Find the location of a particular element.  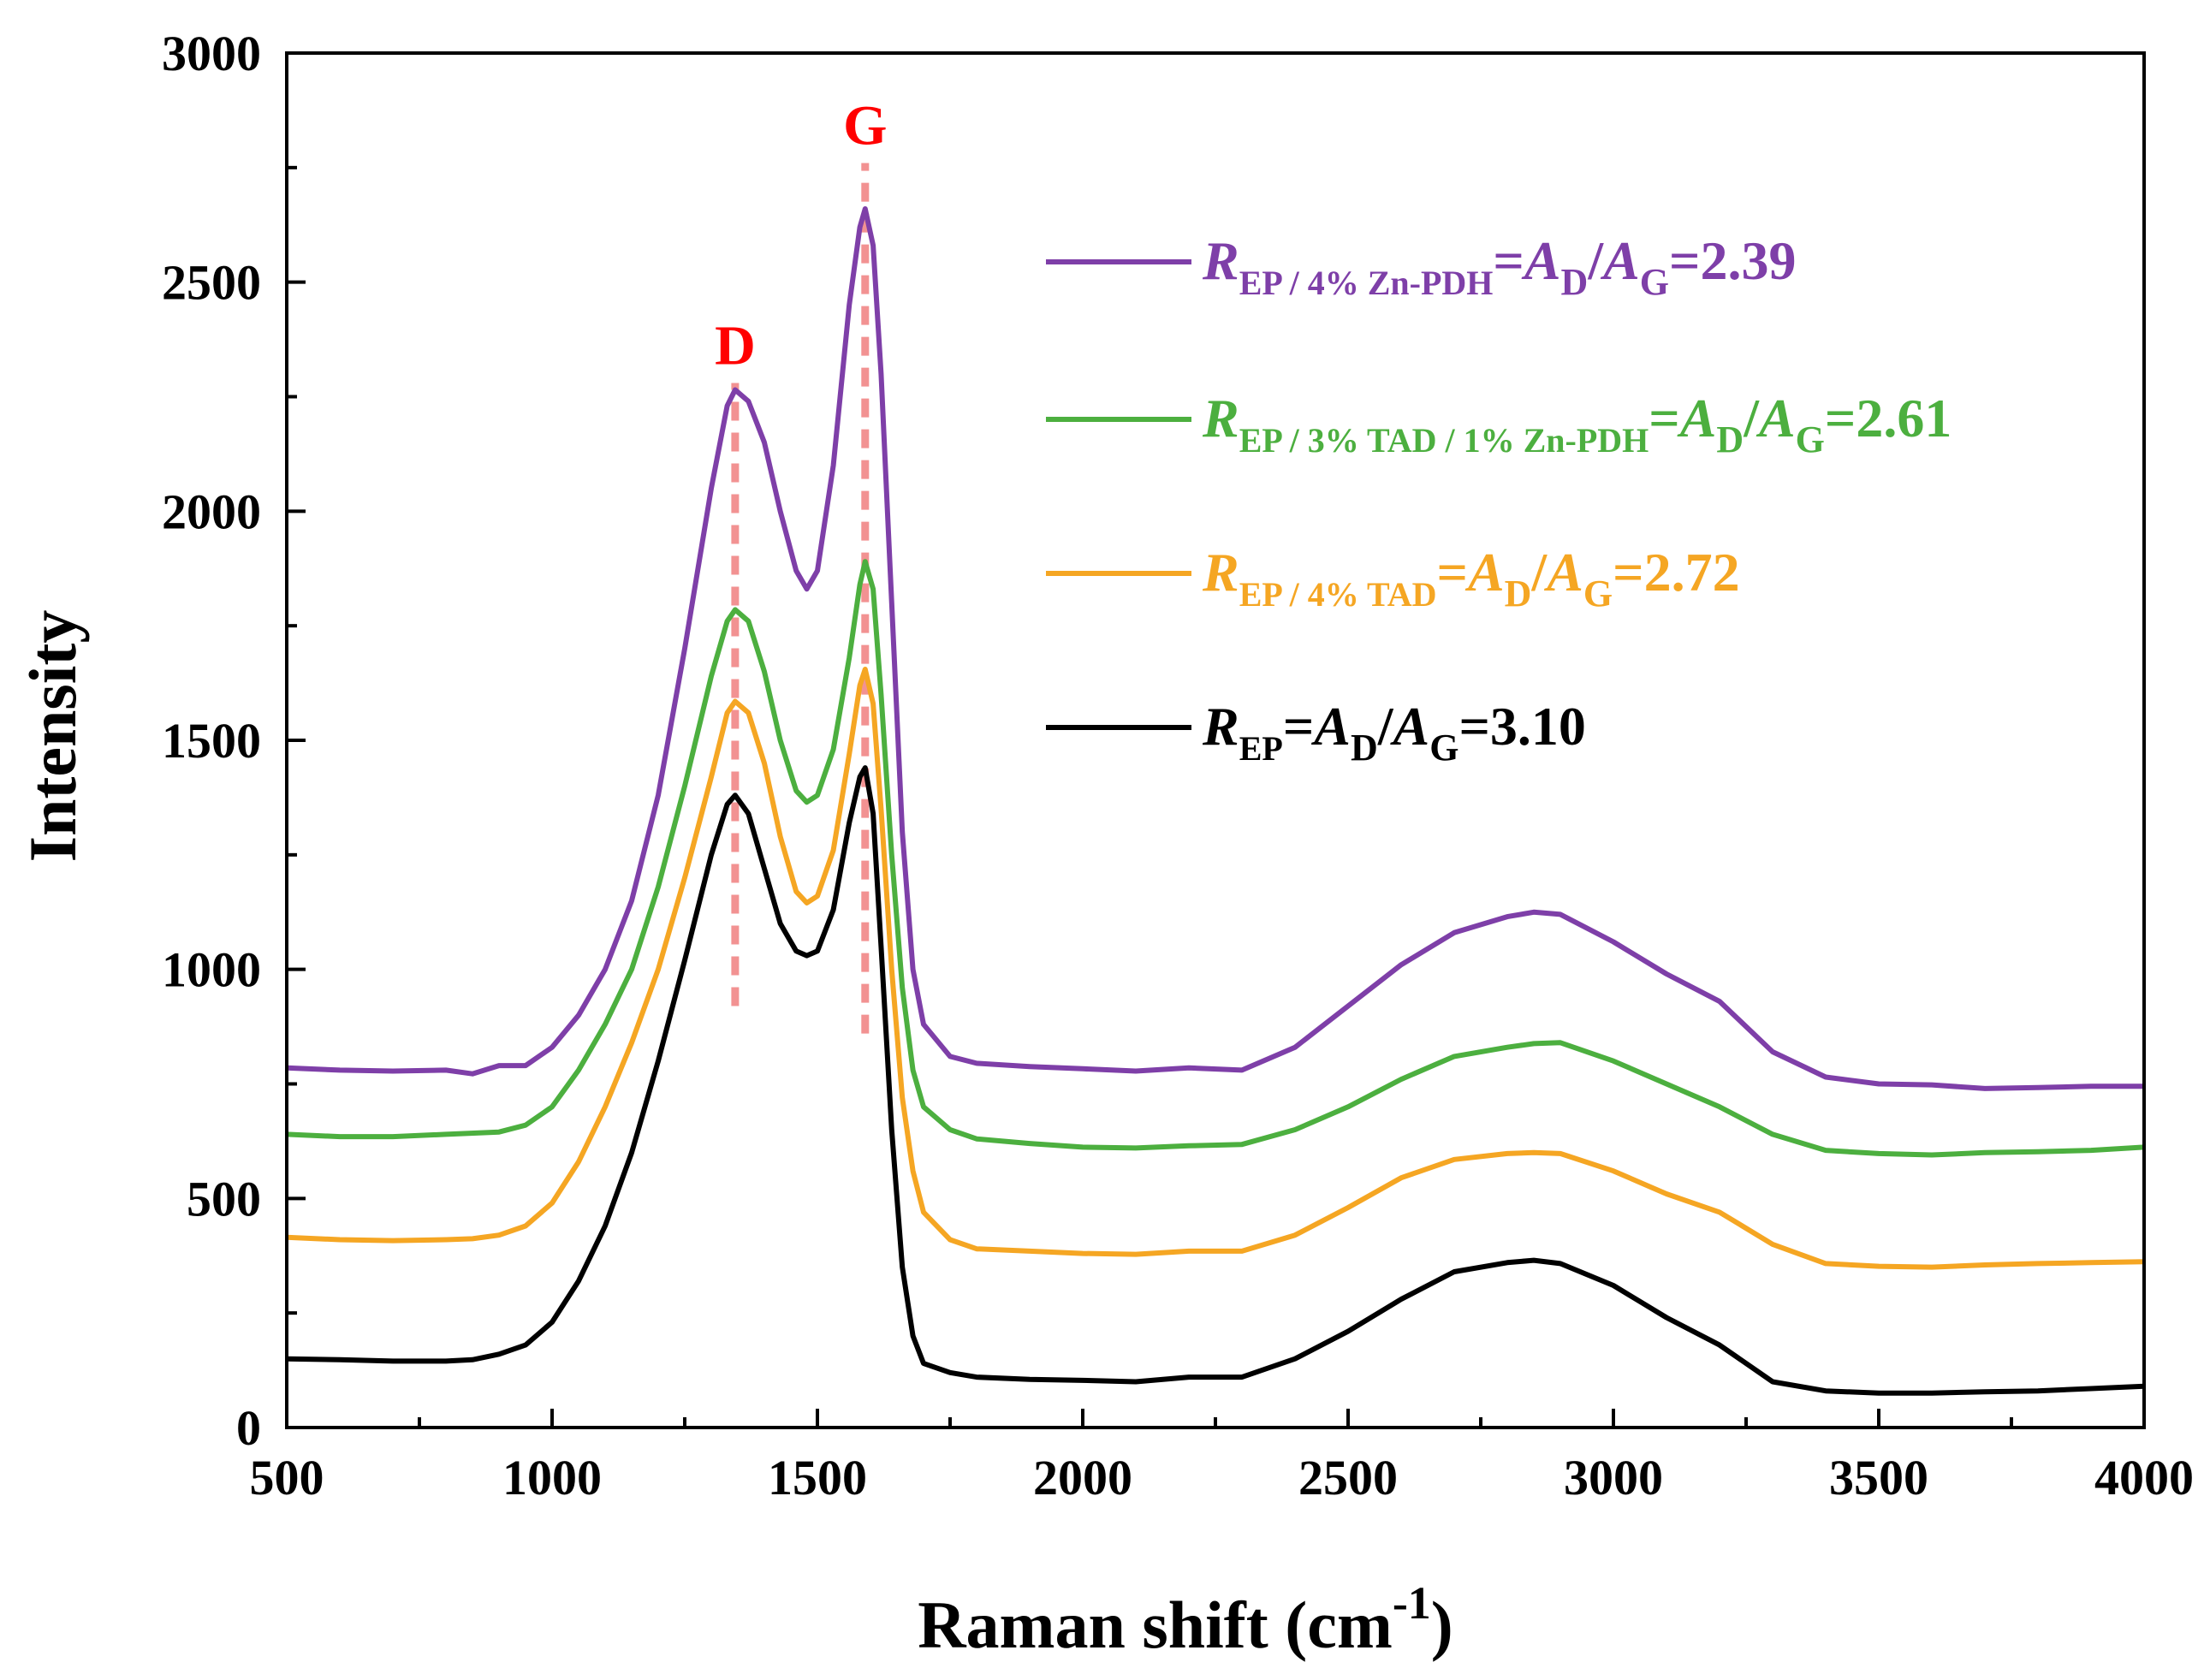

legend-part: =2.61 is located at coordinates (1889, 418).